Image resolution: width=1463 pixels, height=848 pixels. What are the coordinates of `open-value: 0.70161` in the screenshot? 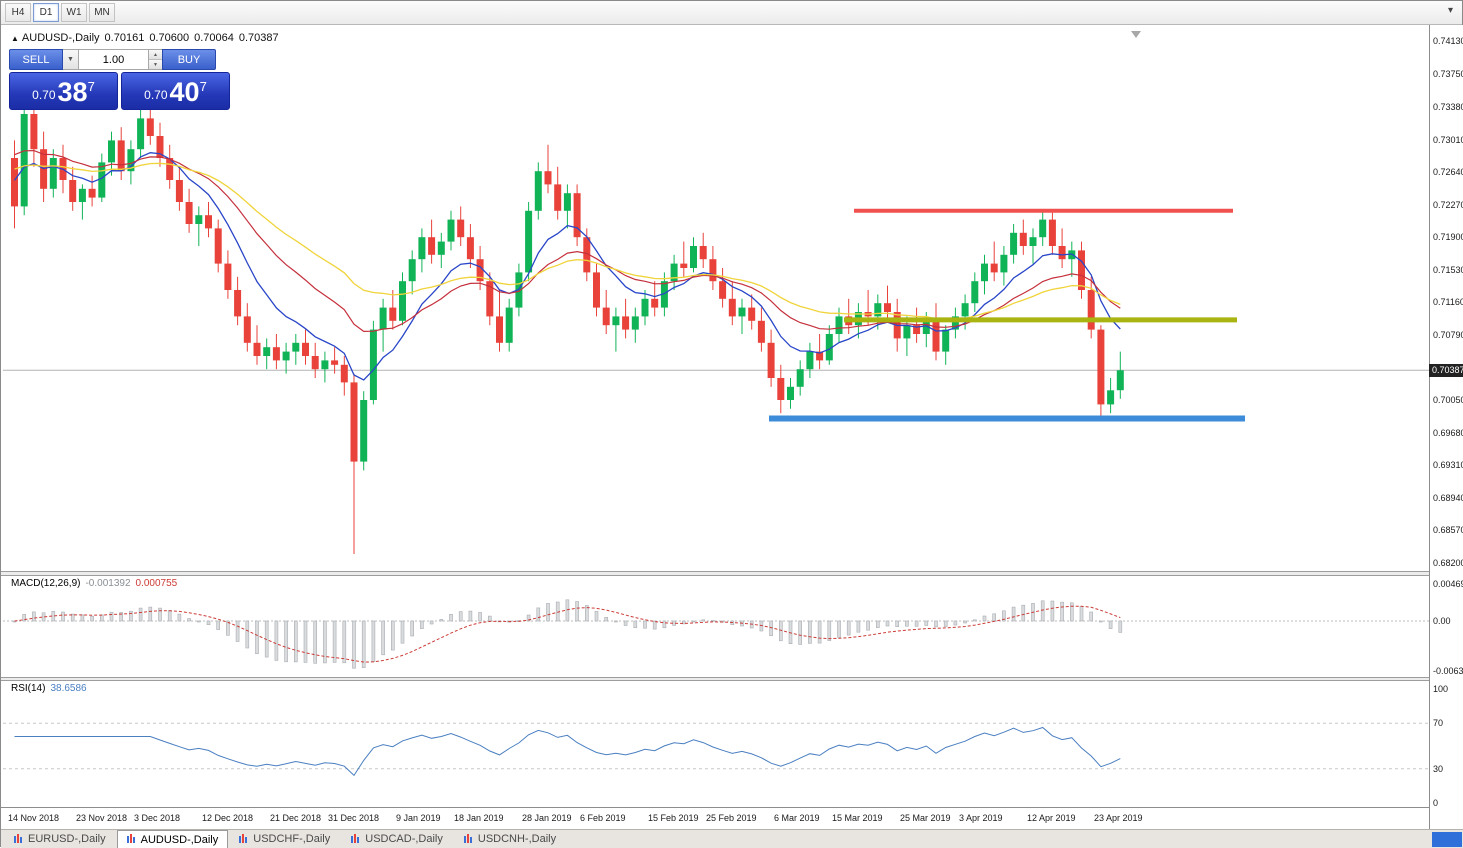 It's located at (125, 38).